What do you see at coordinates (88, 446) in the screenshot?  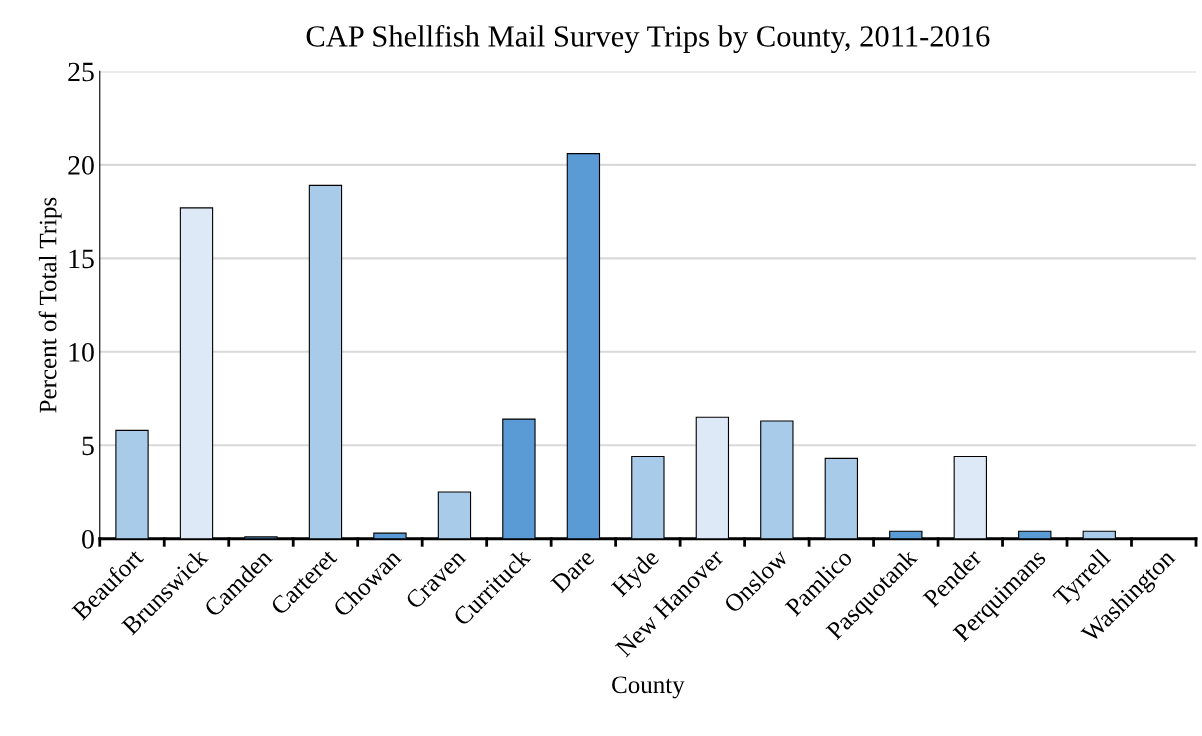 I see `y-tick-label: 5` at bounding box center [88, 446].